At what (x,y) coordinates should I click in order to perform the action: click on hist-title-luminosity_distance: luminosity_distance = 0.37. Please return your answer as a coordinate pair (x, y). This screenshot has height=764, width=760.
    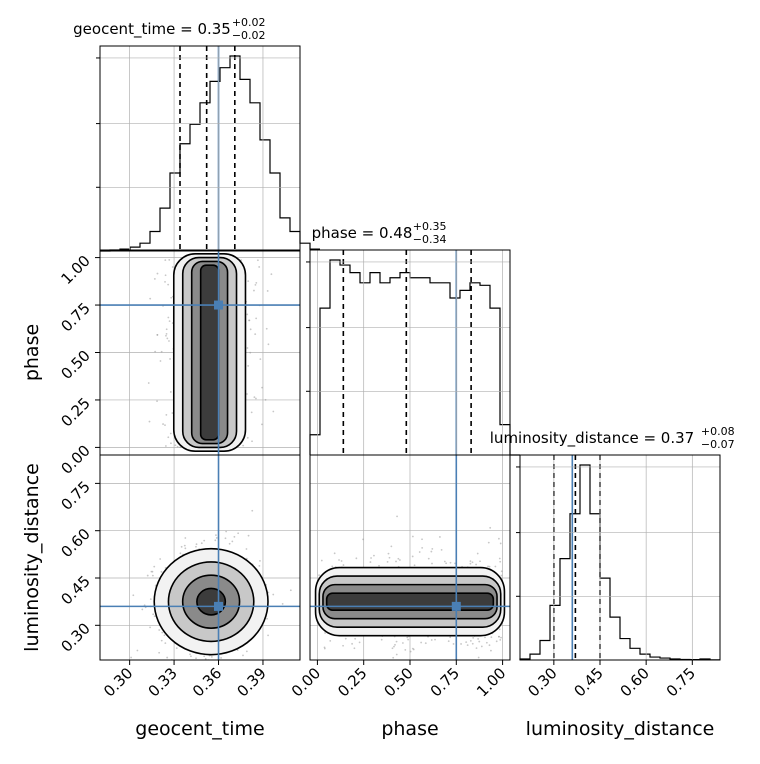
    Looking at the image, I should click on (592, 438).